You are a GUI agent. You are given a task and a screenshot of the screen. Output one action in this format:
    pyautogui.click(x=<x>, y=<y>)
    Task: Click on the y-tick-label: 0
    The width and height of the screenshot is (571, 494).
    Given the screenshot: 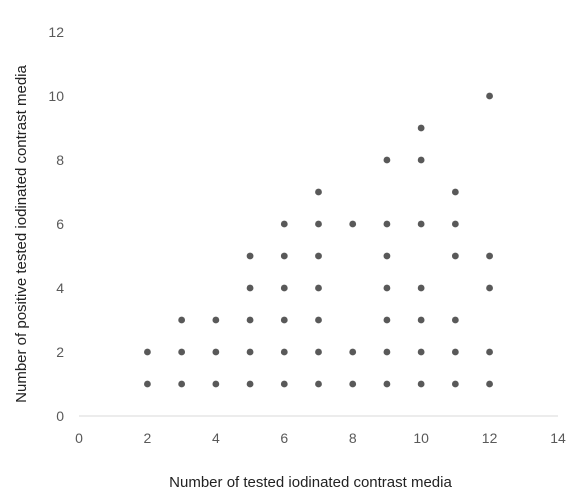 What is the action you would take?
    pyautogui.click(x=60, y=416)
    